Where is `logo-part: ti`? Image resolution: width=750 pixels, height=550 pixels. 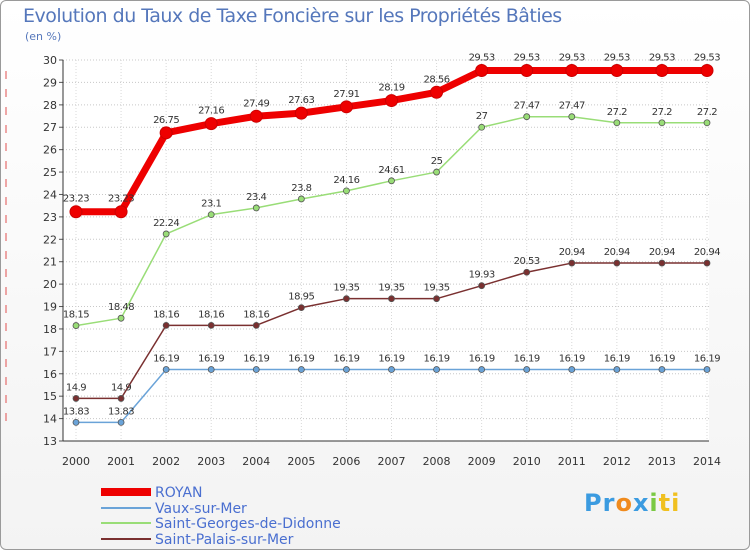
logo-part: ti is located at coordinates (669, 503).